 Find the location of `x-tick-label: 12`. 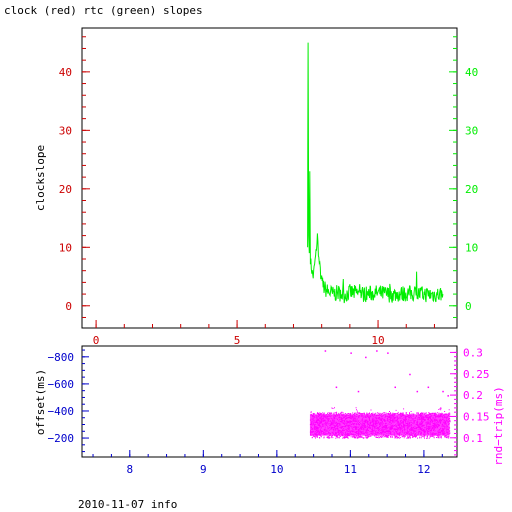

x-tick-label: 12 is located at coordinates (423, 469).